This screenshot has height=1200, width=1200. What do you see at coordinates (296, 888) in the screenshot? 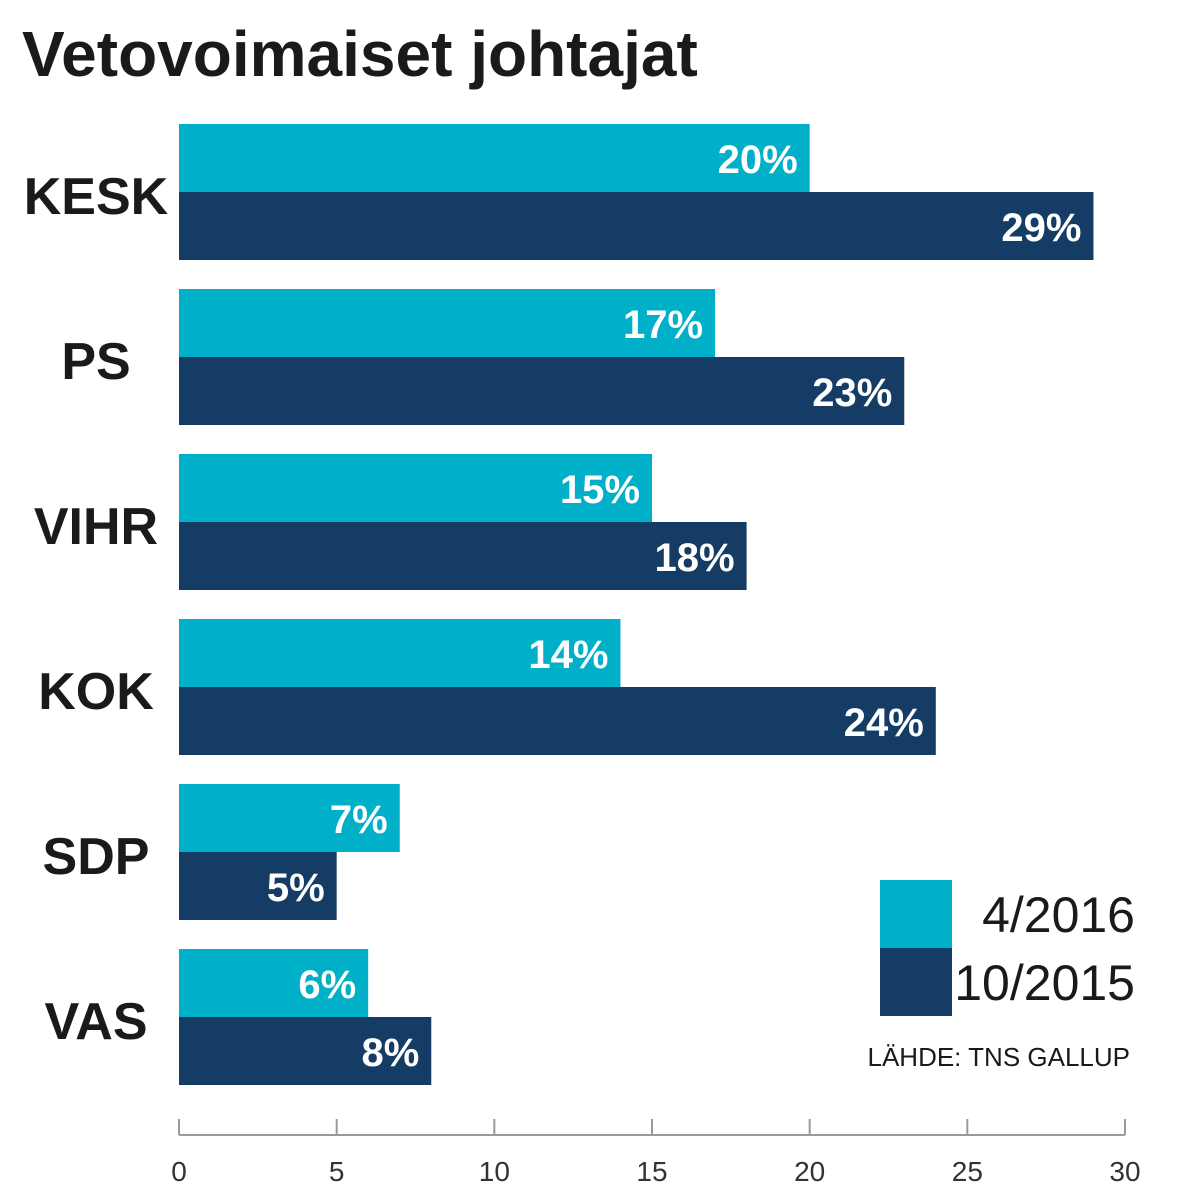
I see `data-label-sdp-oct-2015: 5%` at bounding box center [296, 888].